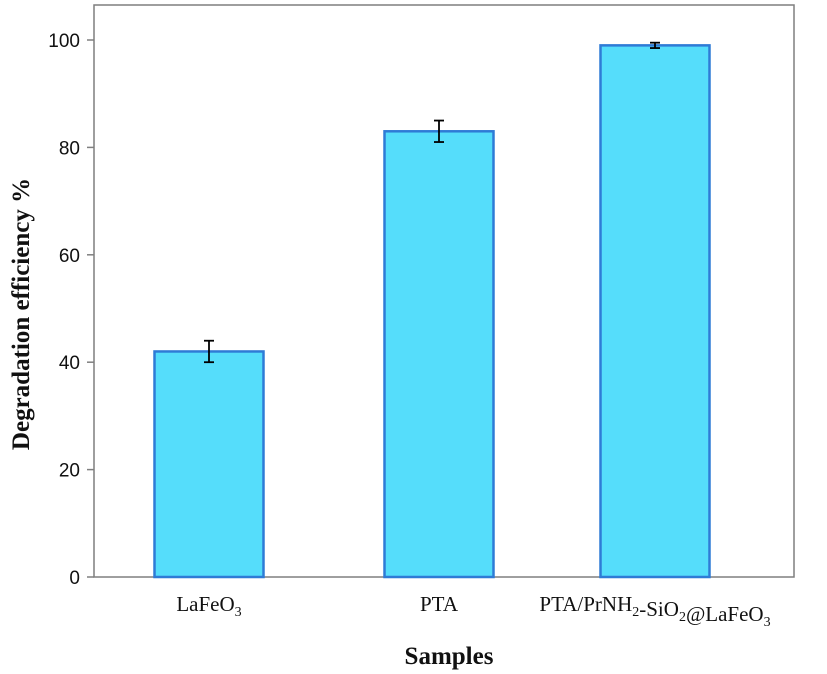  I want to click on y-tick-label: 60, so click(69, 256).